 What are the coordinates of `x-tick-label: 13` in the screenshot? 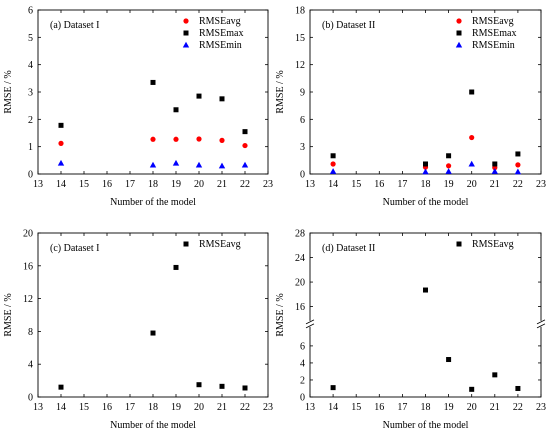 It's located at (310, 407).